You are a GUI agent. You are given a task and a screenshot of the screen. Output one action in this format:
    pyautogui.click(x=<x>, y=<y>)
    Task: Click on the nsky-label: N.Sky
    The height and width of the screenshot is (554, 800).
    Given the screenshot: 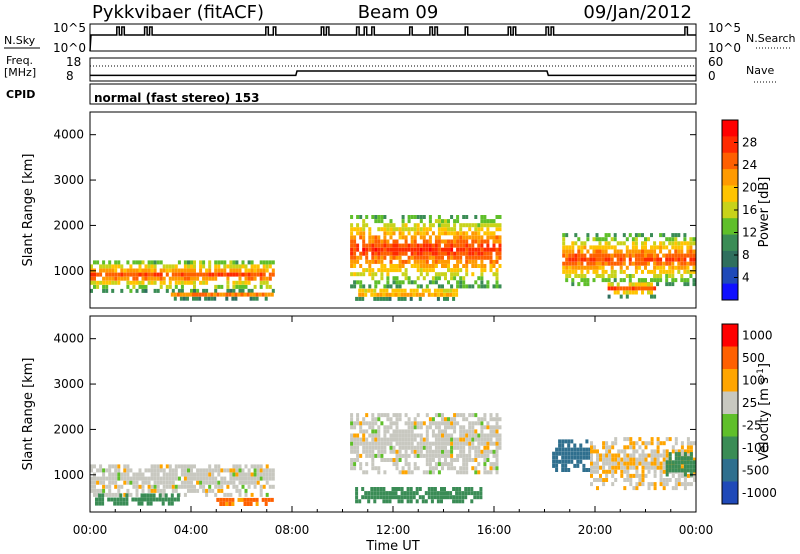 What is the action you would take?
    pyautogui.click(x=20, y=40)
    